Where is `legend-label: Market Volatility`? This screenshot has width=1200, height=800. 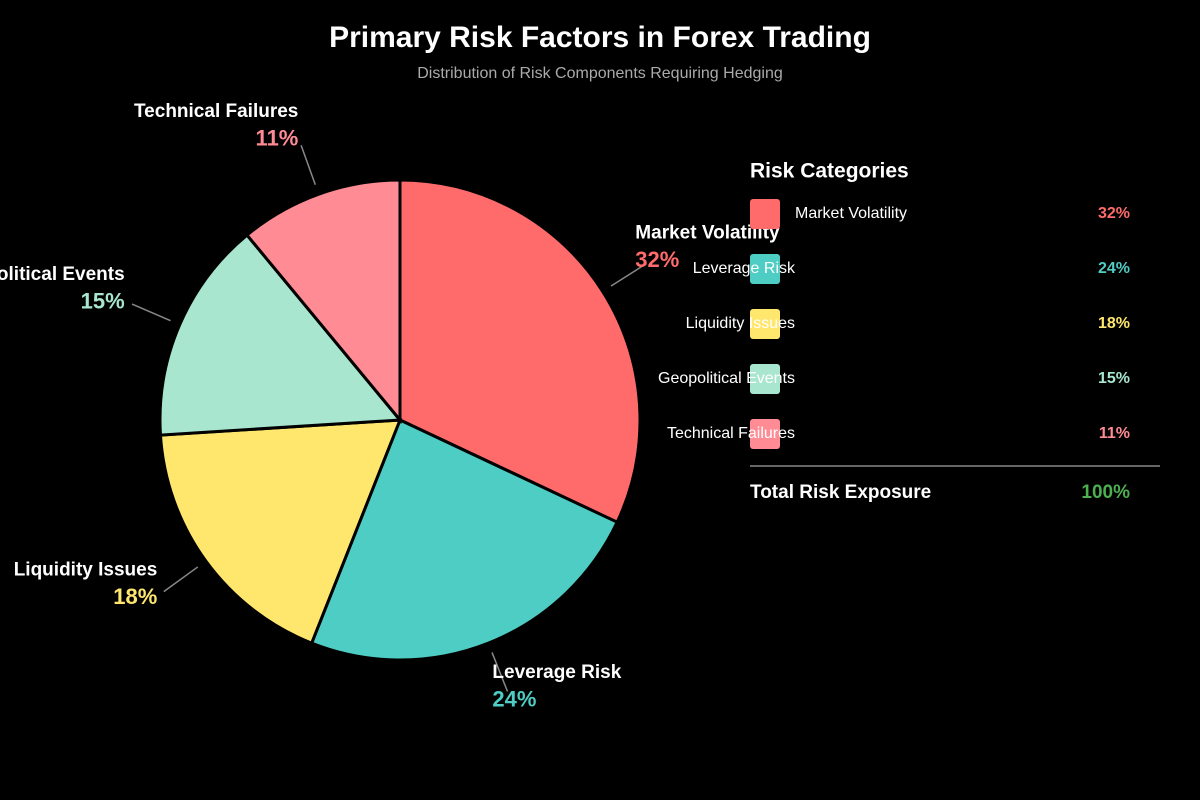
legend-label: Market Volatility is located at coordinates (851, 213).